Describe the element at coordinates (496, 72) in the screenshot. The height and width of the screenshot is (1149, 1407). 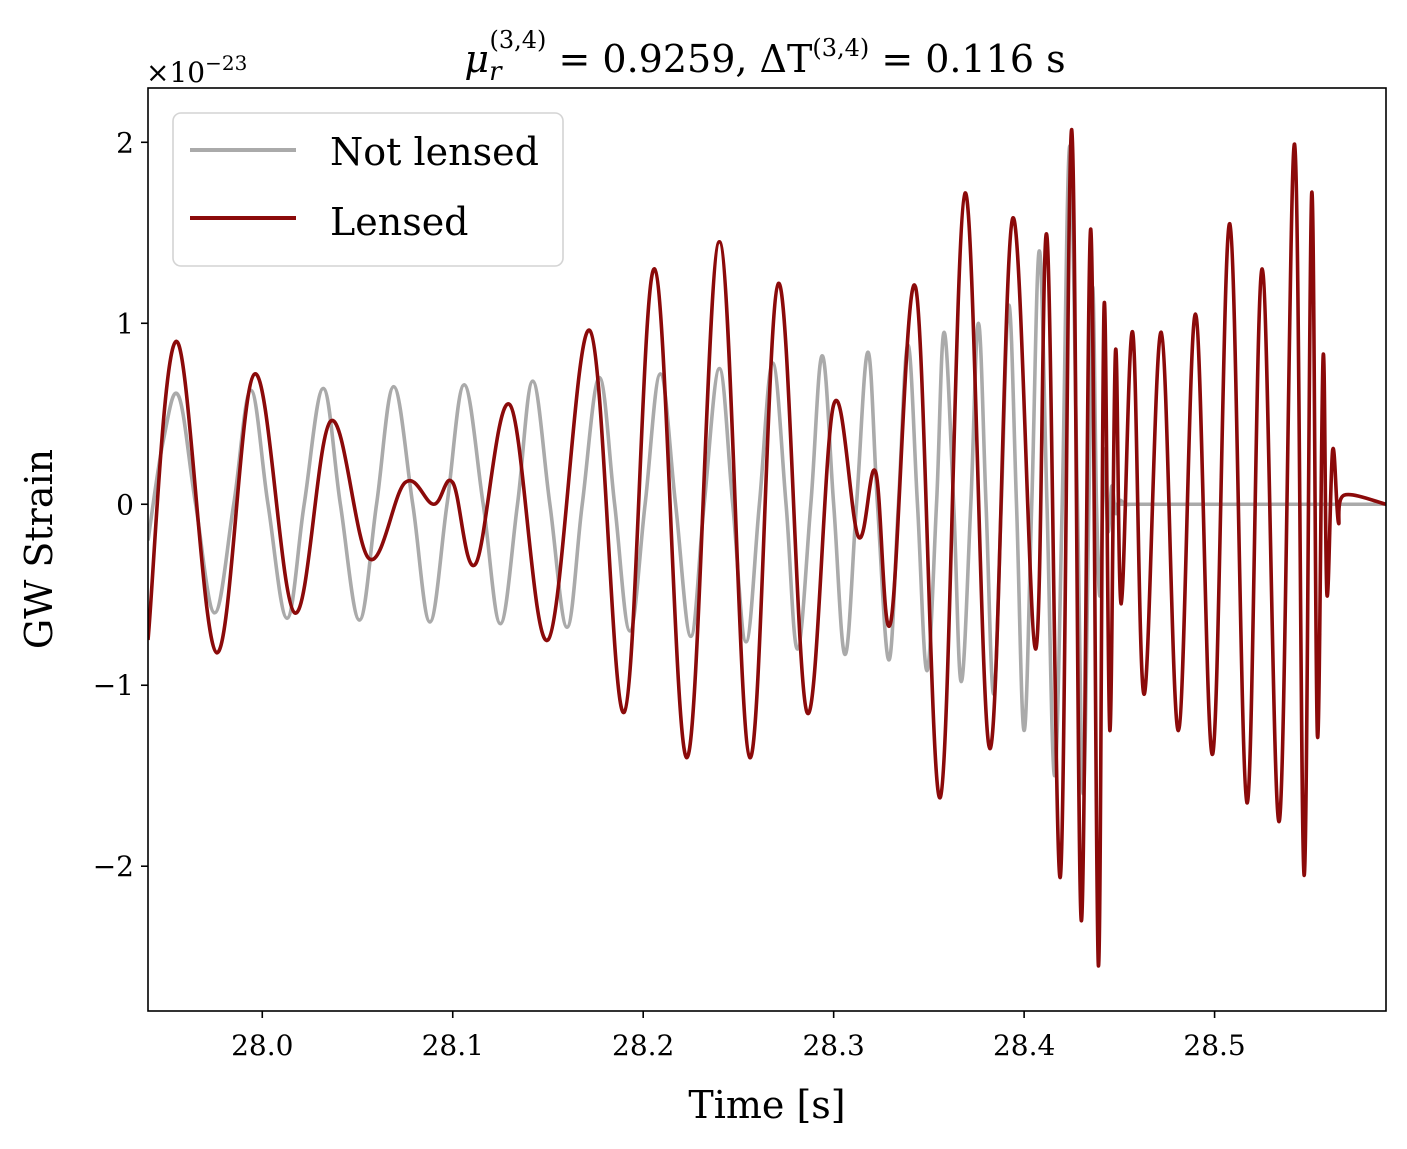
I see `title-mu-sub: r` at that location.